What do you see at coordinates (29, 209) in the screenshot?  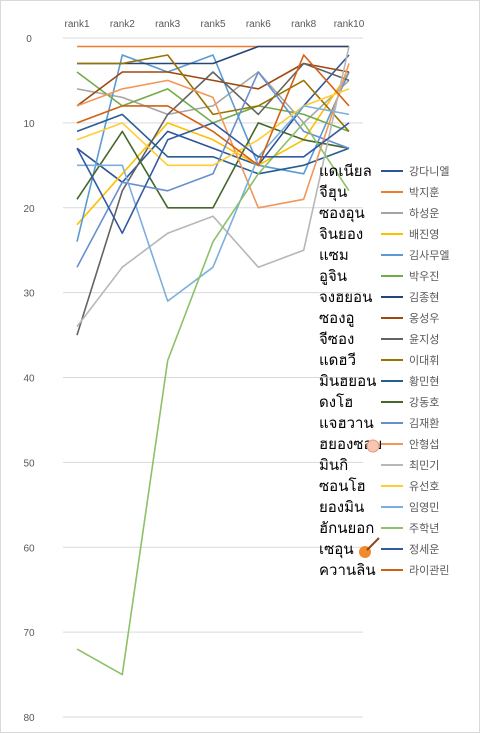 I see `y-tick-label: 20` at bounding box center [29, 209].